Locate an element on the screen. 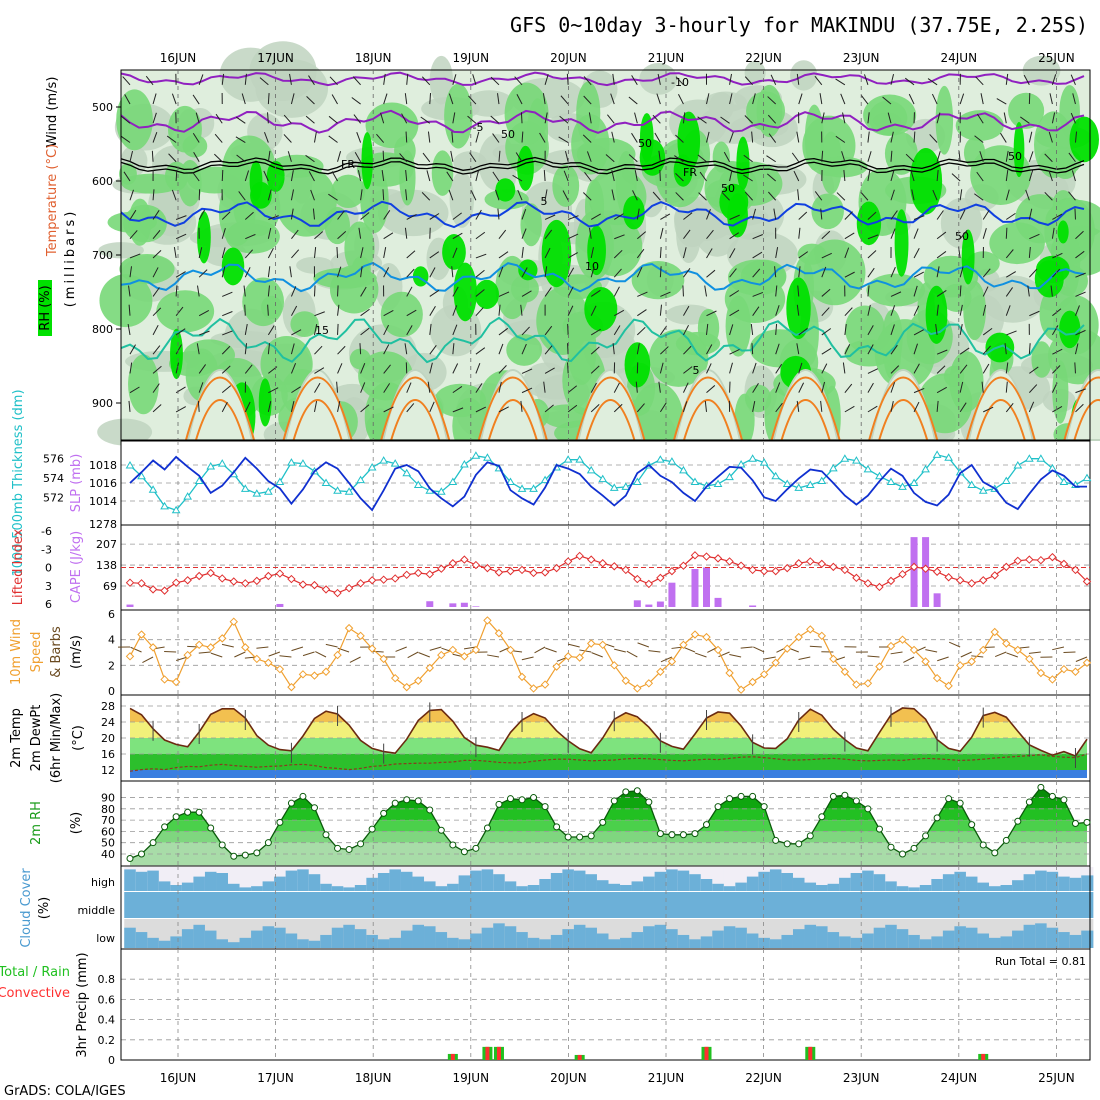 The height and width of the screenshot is (1100, 1100). thickness-axis-title: 1000-500mb Thickness (dm) is located at coordinates (18, 482).